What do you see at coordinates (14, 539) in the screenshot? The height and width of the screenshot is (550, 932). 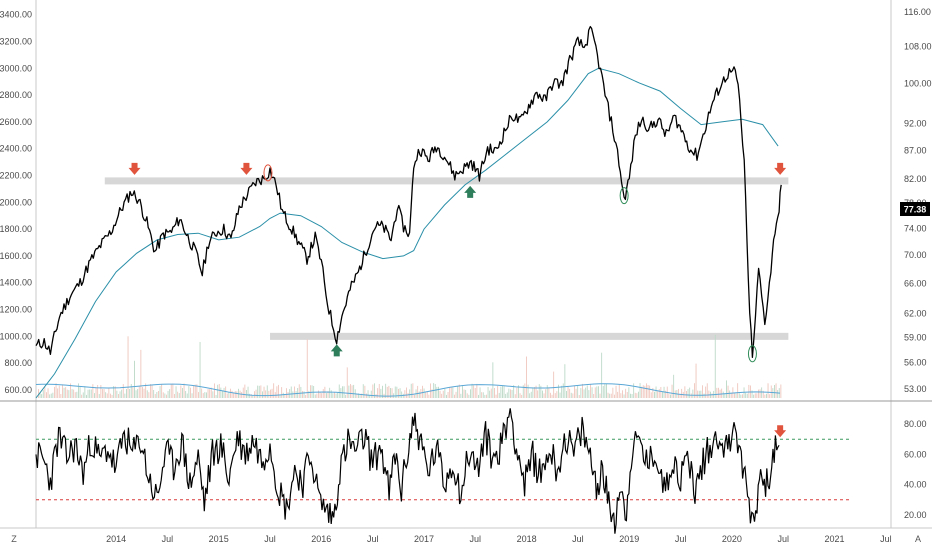 I see `zoom-reset-button: Z` at bounding box center [14, 539].